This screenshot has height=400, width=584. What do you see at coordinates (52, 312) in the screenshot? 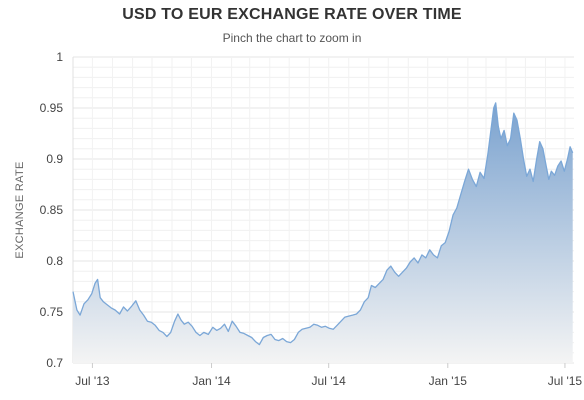
I see `y-tick-label: 0.75` at bounding box center [52, 312].